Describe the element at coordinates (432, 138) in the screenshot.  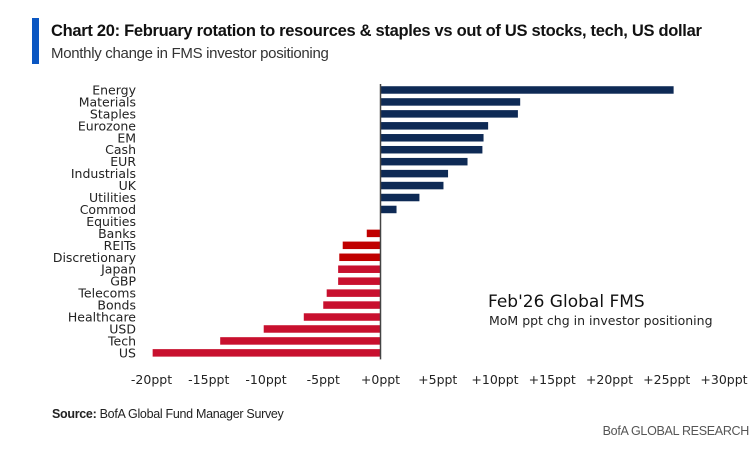
I see `bar-em` at that location.